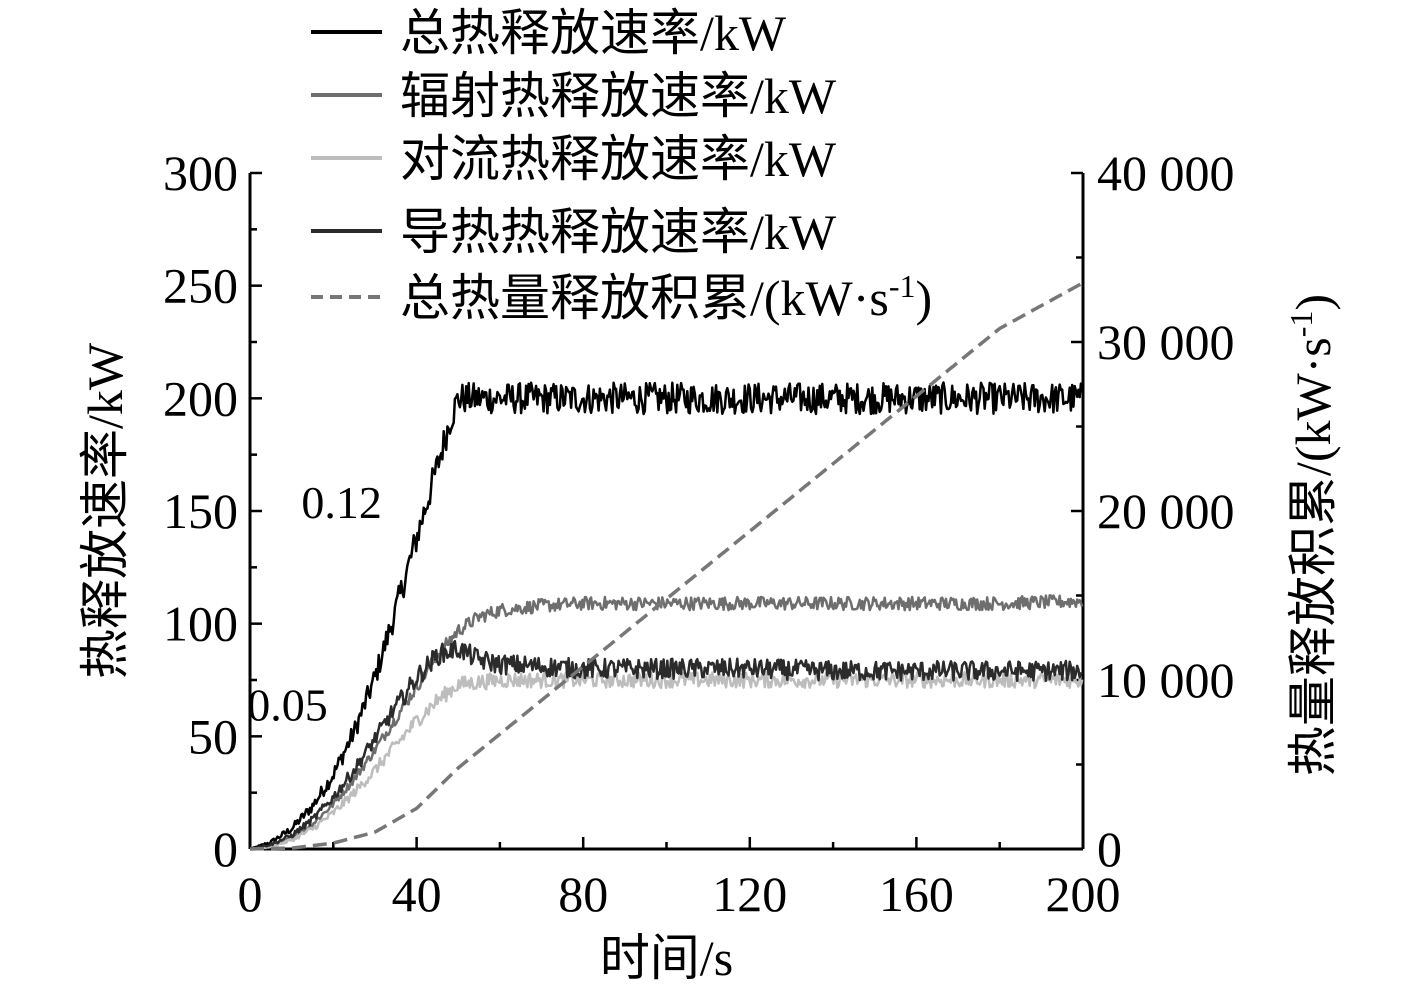  What do you see at coordinates (225, 849) in the screenshot?
I see `y-left-tick-label: 0` at bounding box center [225, 849].